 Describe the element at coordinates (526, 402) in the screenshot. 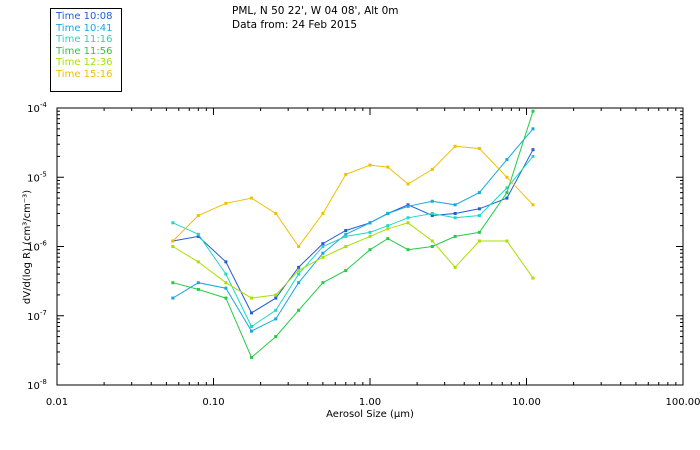

I see `x-tick-label: 10.00` at that location.